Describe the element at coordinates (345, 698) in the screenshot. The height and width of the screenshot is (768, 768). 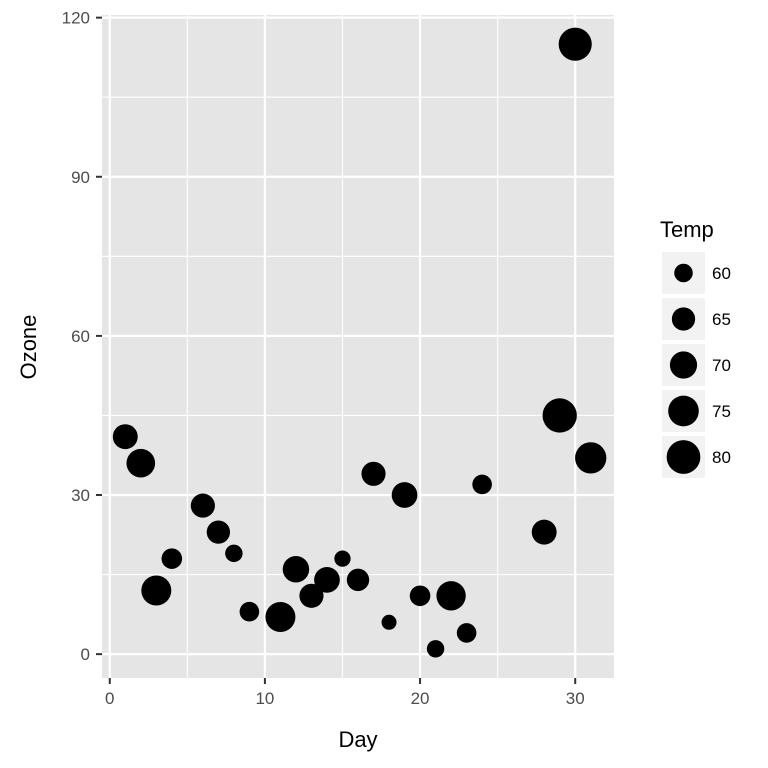
I see `x-tick-labels: 0 10 20 30` at that location.